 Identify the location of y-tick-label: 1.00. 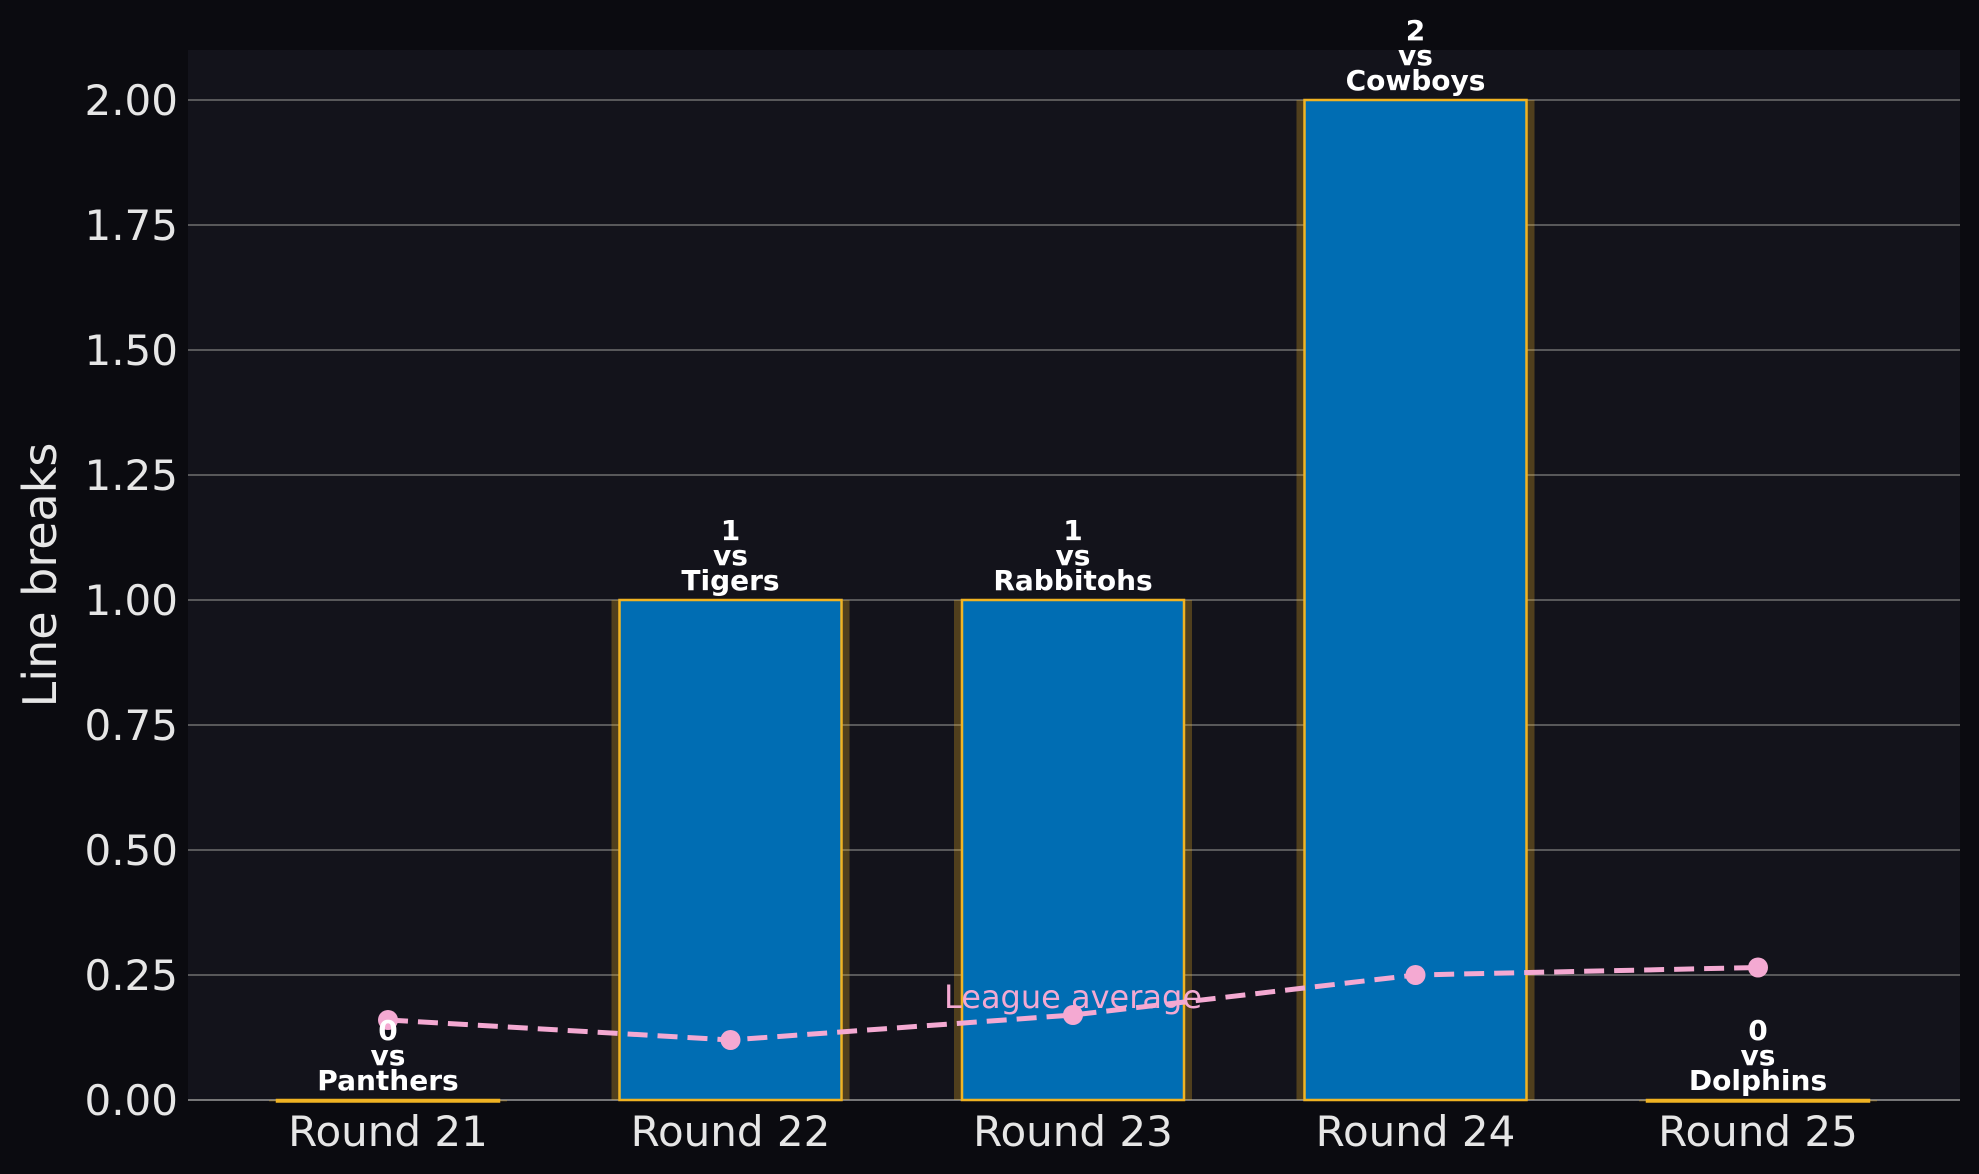
(131, 600).